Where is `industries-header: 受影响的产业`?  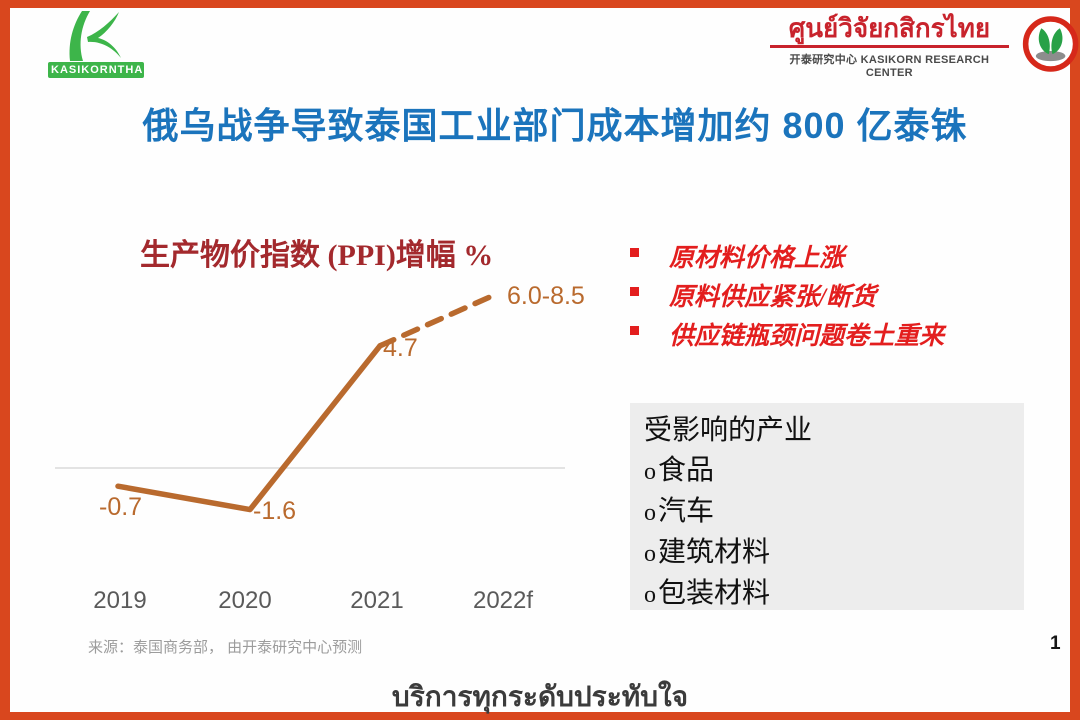
industries-header: 受影响的产业 is located at coordinates (728, 430).